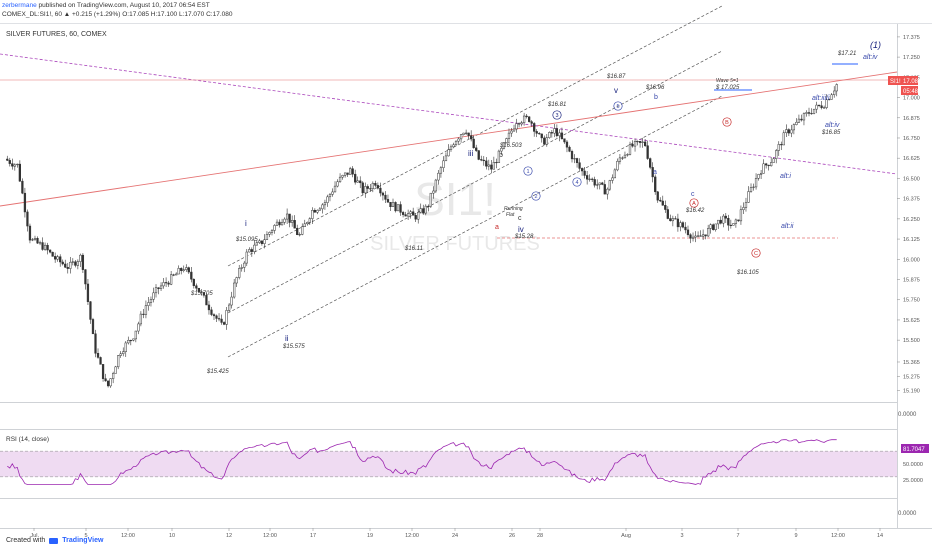 This screenshot has height=550, width=932. Describe the element at coordinates (172, 536) in the screenshot. I see `time-tick-label: 10` at that location.